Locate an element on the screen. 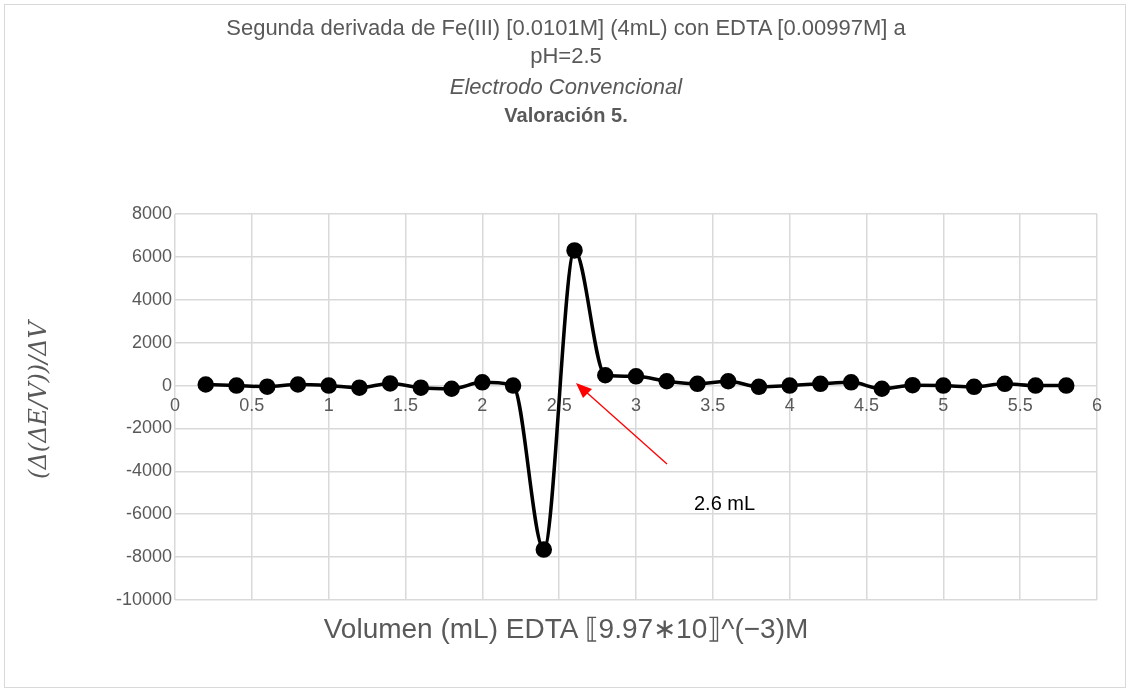 This screenshot has width=1132, height=693. chart-title: Segunda derivada de Fe(III) [0.0101M] (4mL) con EDTA [0.00997M] a pH=2.5 is located at coordinates (566, 42).